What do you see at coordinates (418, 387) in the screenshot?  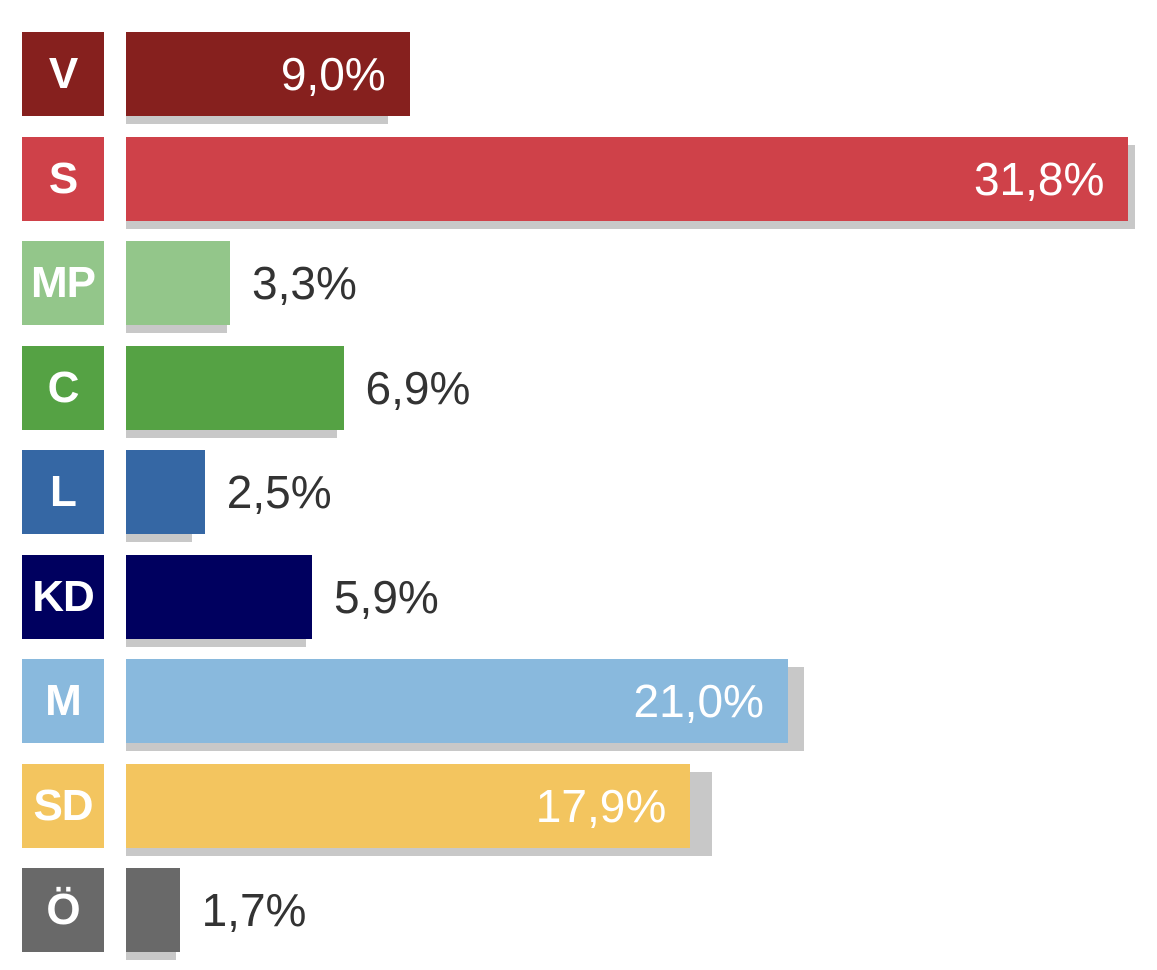 I see `data-label: 6,9%` at bounding box center [418, 387].